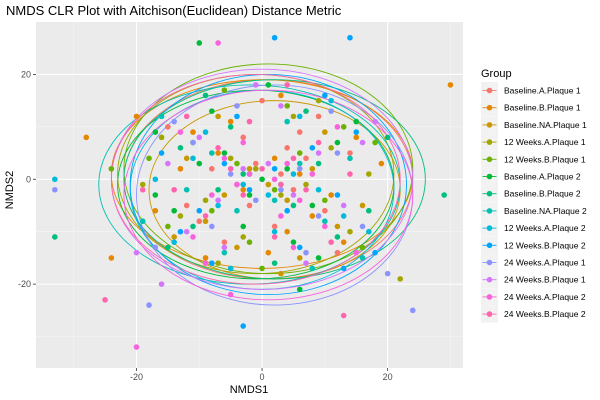  What do you see at coordinates (545, 314) in the screenshot?
I see `legend-label: 24 Weeks.B.Plaque 2` at bounding box center [545, 314].